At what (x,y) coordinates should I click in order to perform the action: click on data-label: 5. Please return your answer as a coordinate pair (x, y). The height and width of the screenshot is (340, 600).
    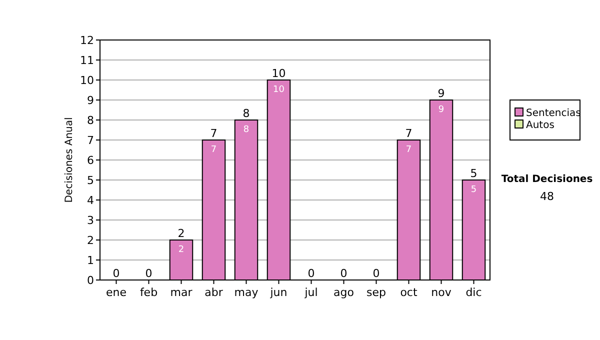
    Looking at the image, I should click on (473, 190).